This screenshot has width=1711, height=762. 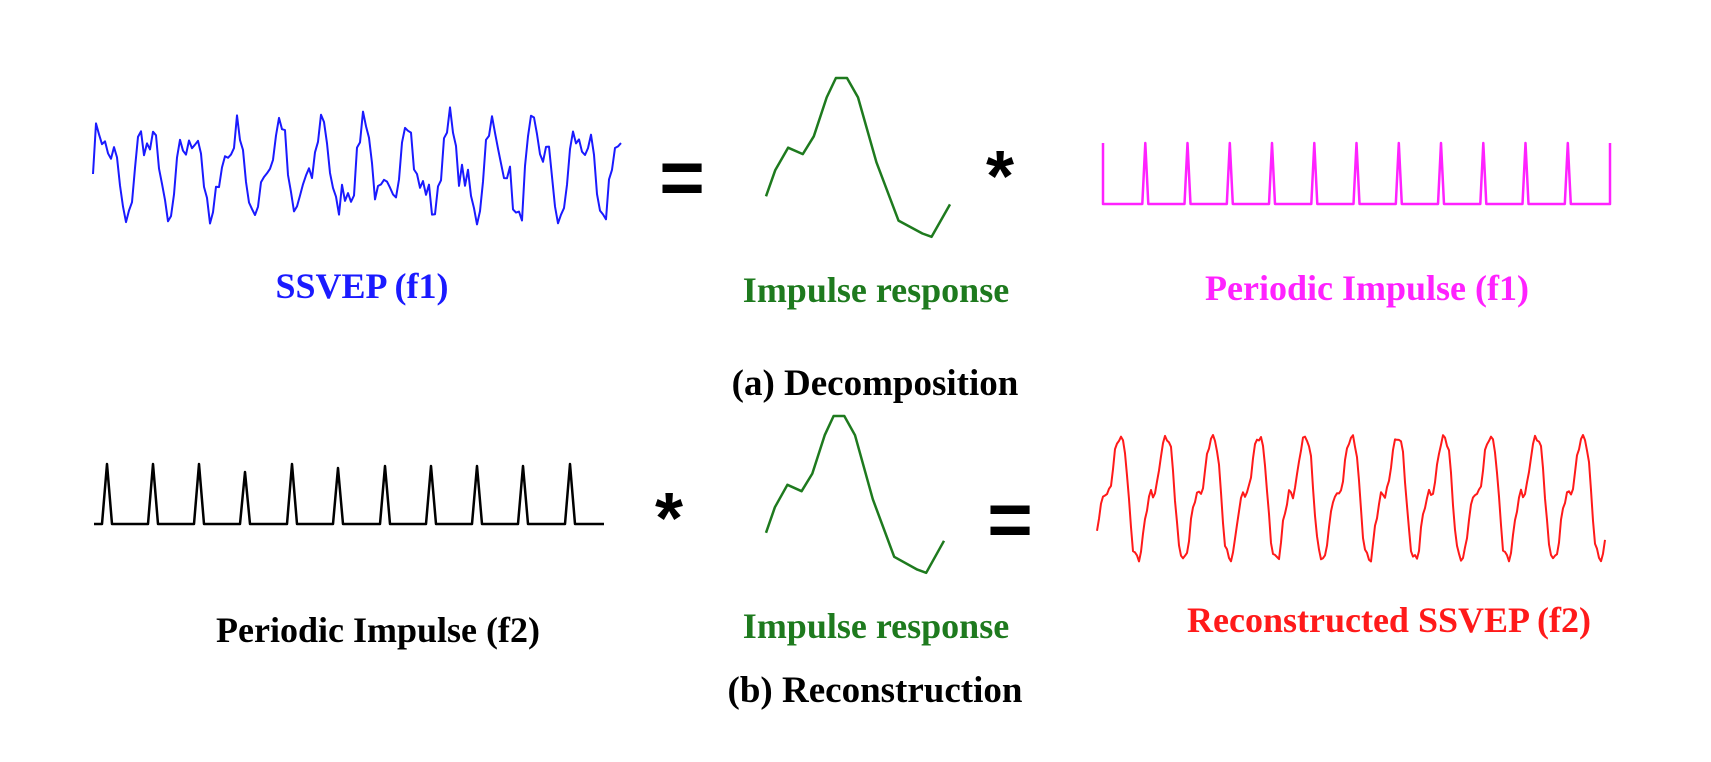 What do you see at coordinates (1356, 173) in the screenshot?
I see `periodic-impulse-f1-waveform` at bounding box center [1356, 173].